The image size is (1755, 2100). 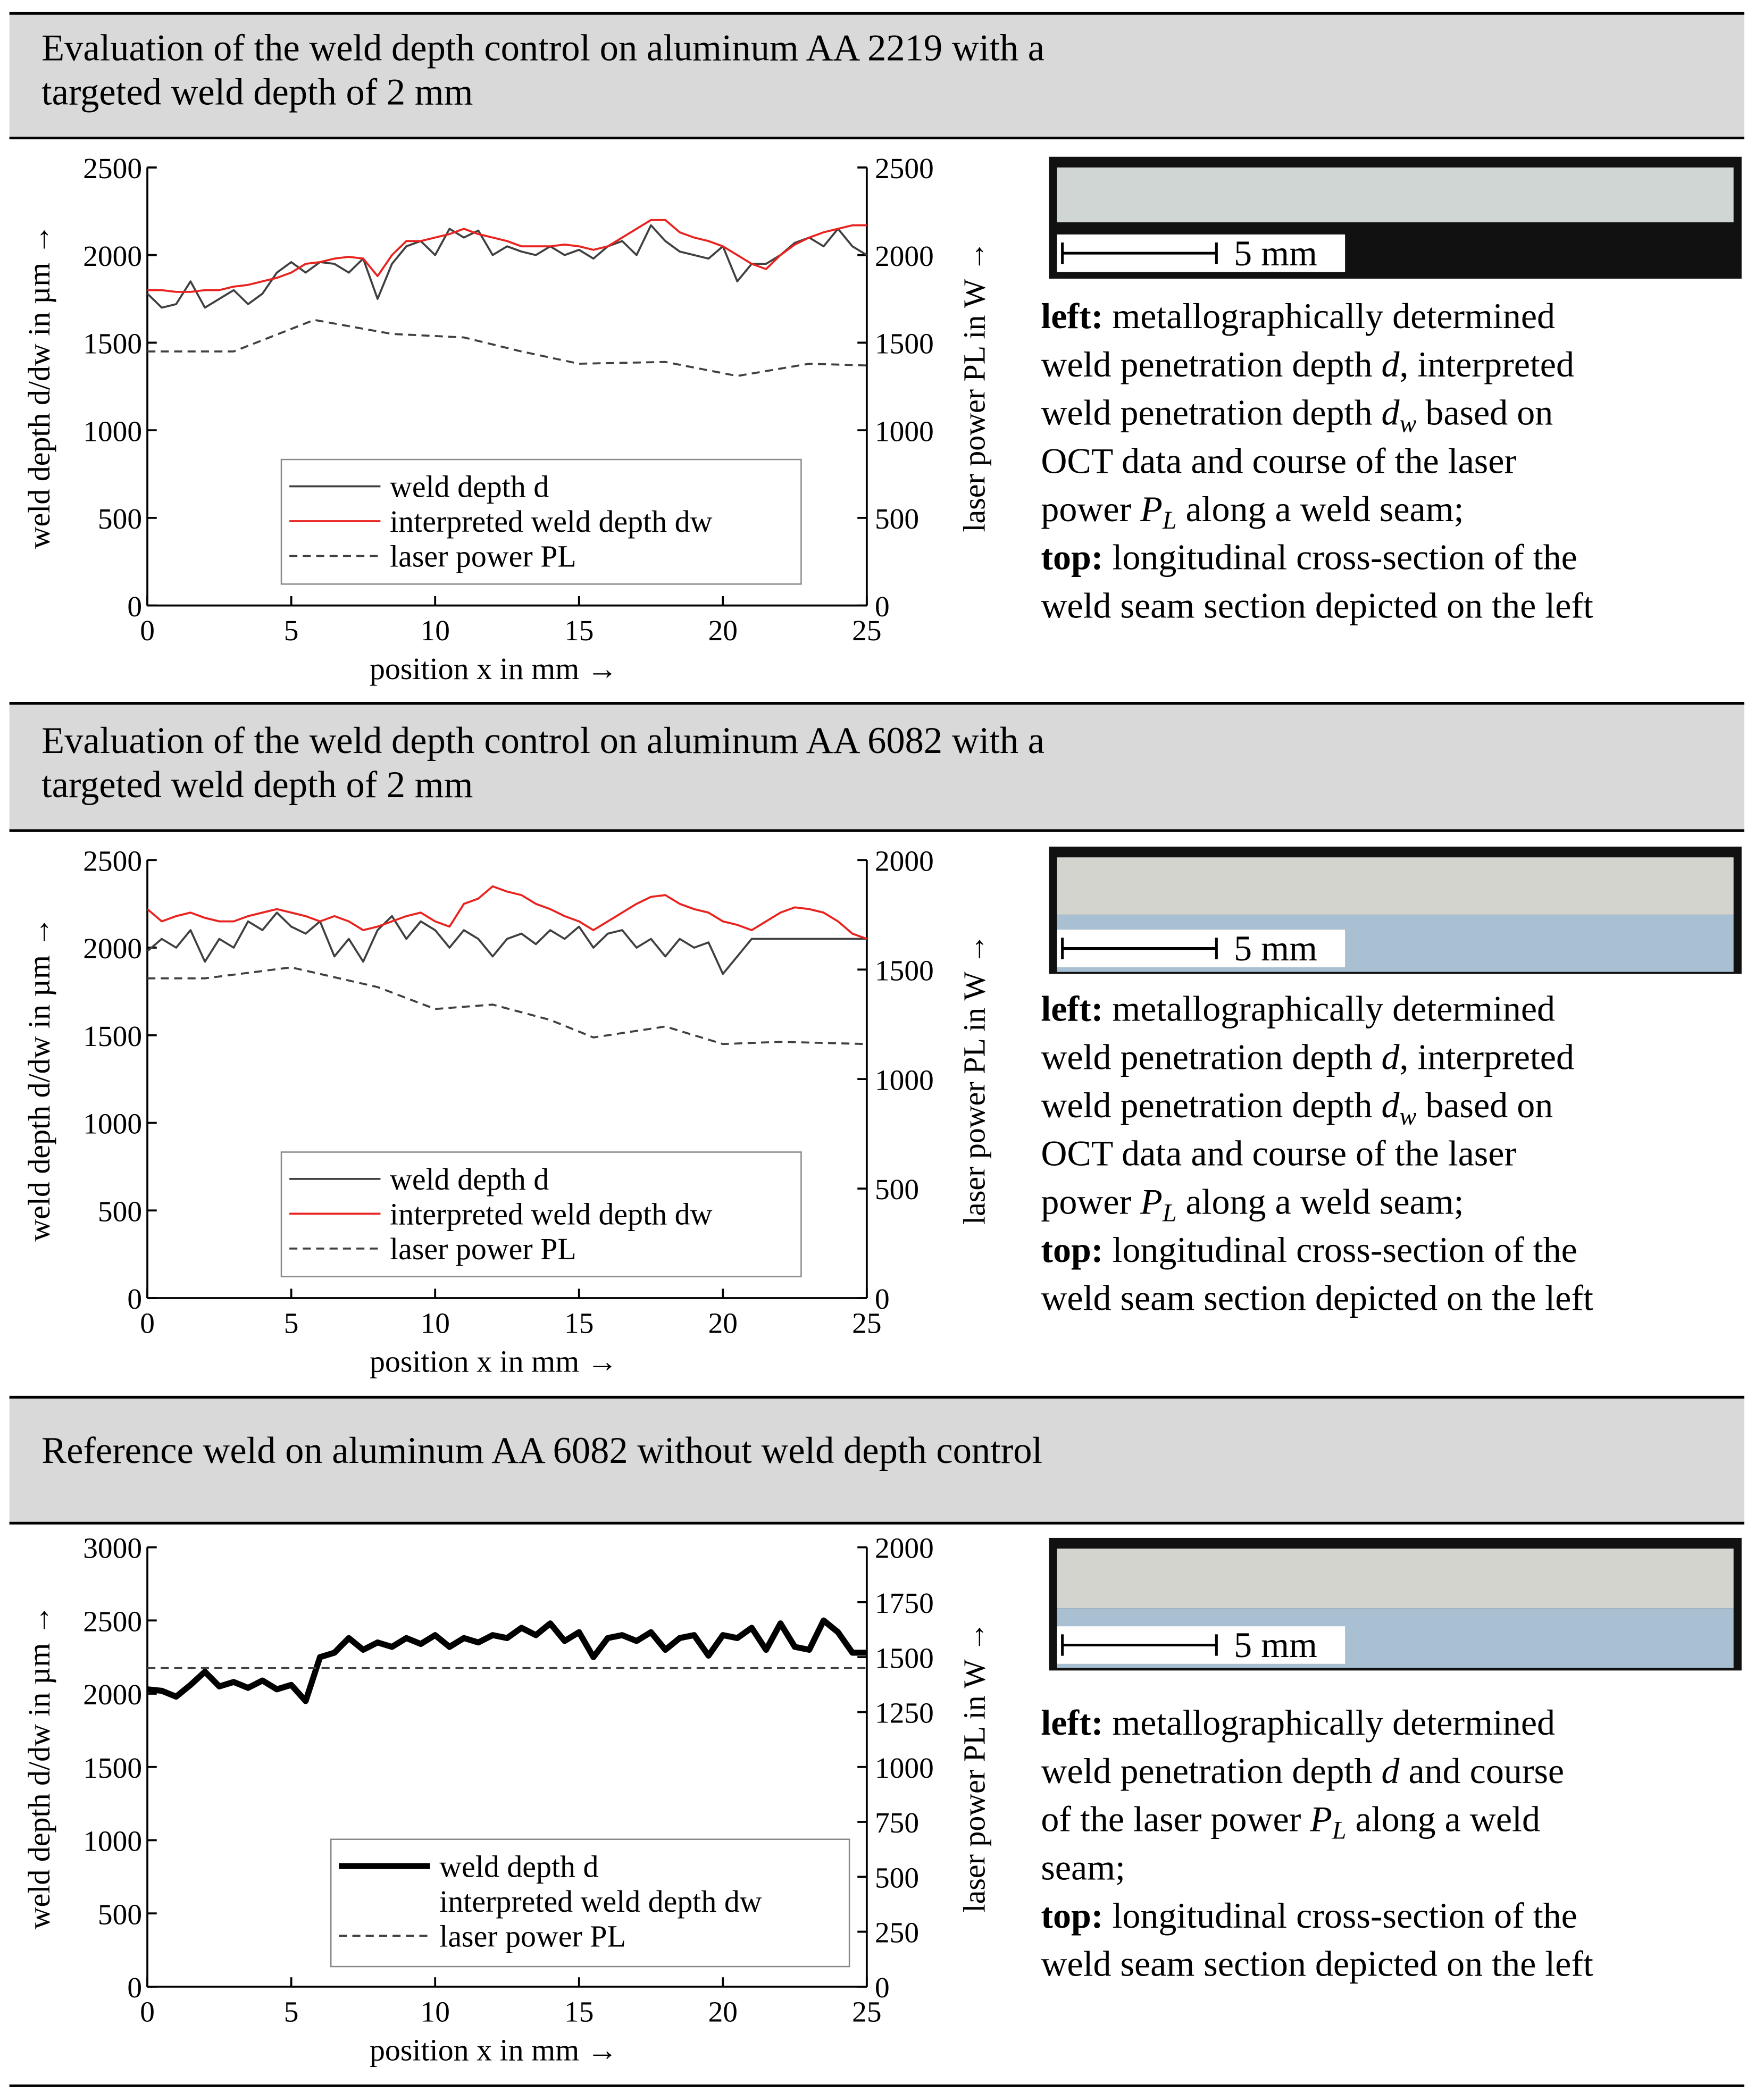 What do you see at coordinates (1486, 364) in the screenshot?
I see `text-run: , interpreted` at bounding box center [1486, 364].